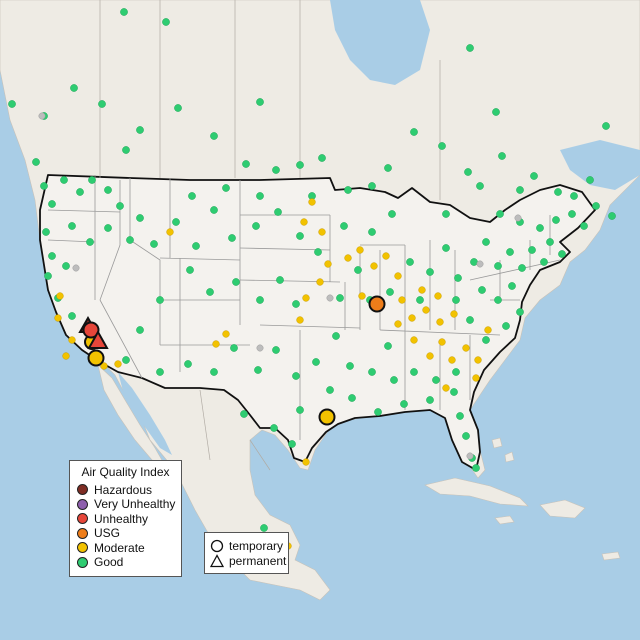  What do you see at coordinates (91, 330) in the screenshot?
I see `unhealthy-circle-marker` at bounding box center [91, 330].